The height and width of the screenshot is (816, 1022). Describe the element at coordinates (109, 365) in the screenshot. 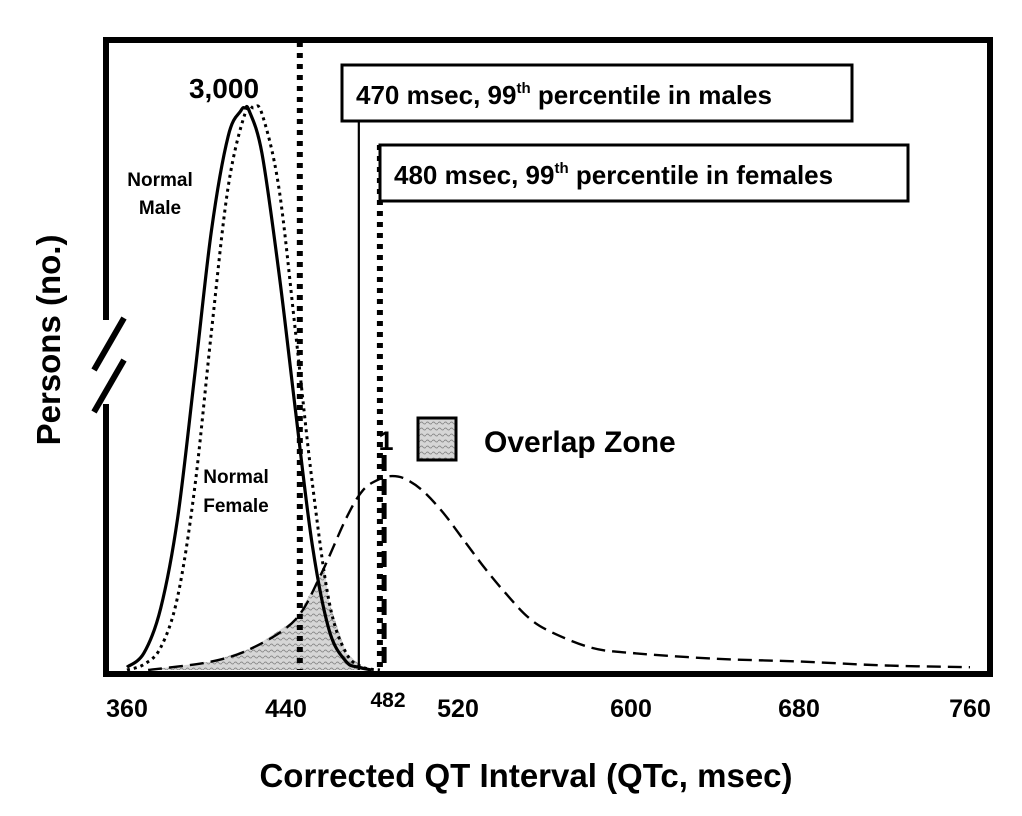

I see `y-axis-break` at that location.